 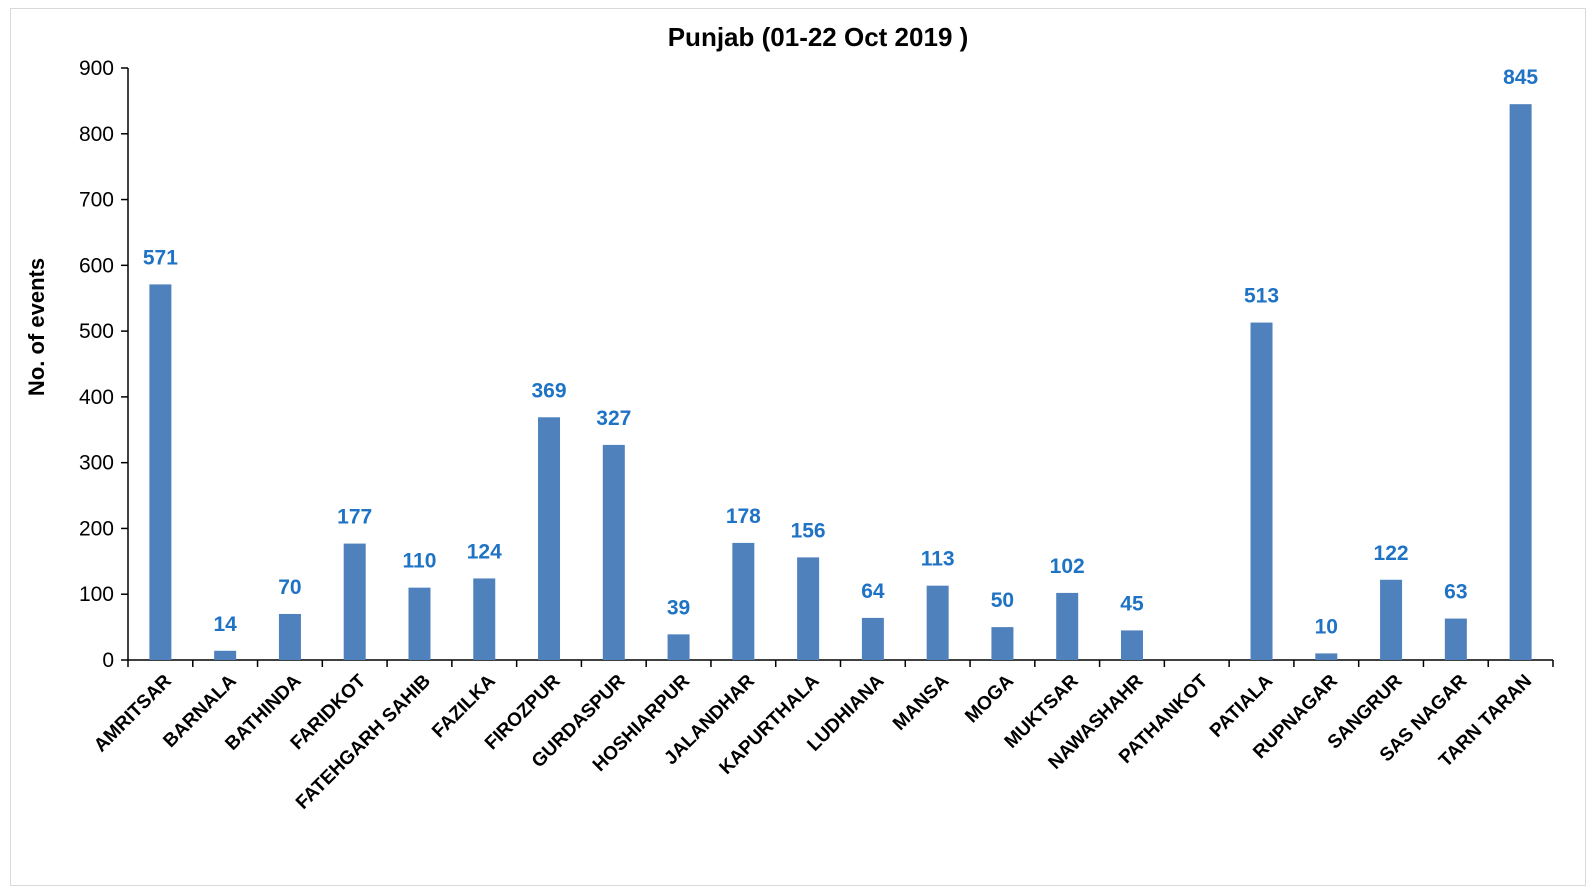 What do you see at coordinates (921, 702) in the screenshot?
I see `x-tick-label: MANSA` at bounding box center [921, 702].